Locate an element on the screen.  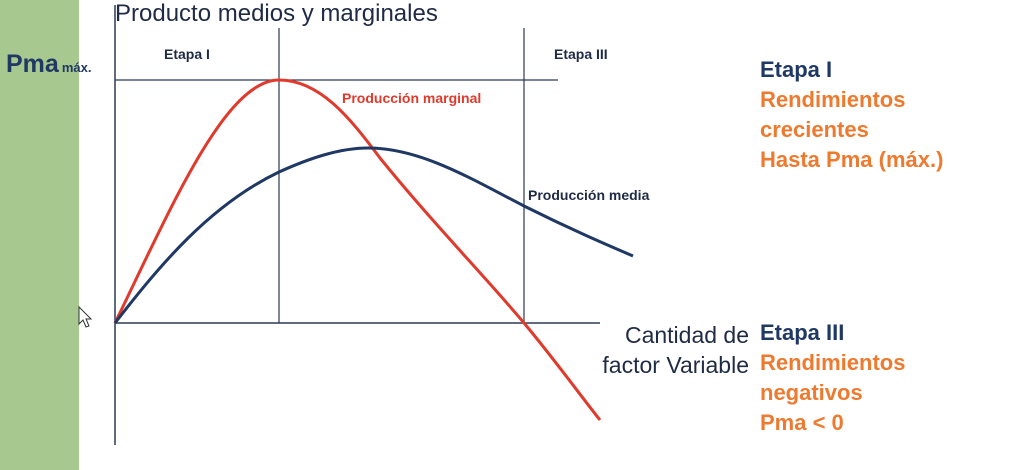
pma-label-sub: máx. is located at coordinates (76, 67).